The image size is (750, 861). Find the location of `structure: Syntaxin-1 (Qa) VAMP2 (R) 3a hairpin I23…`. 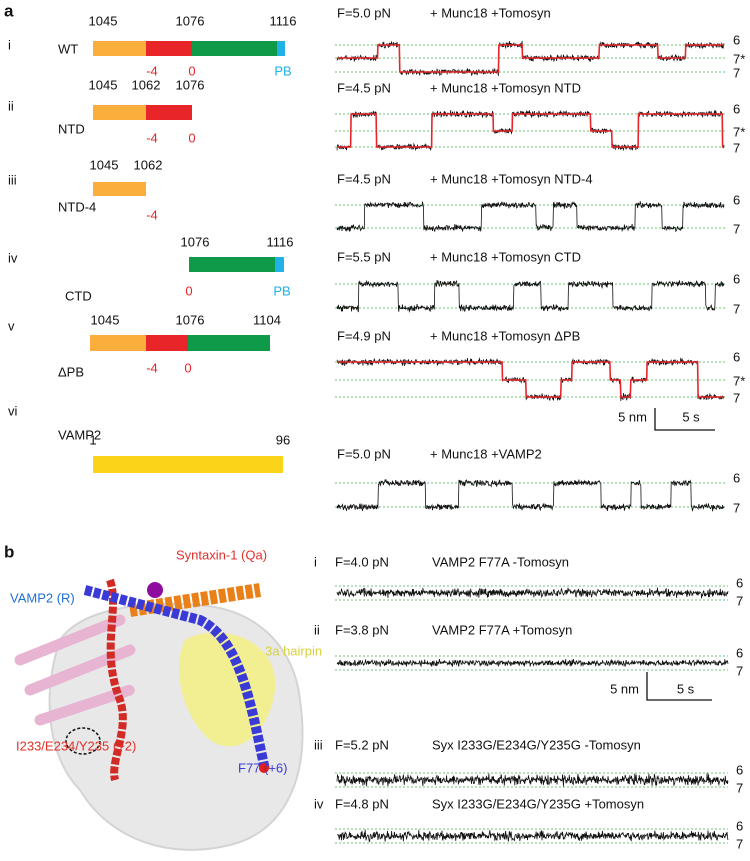

structure: Syntaxin-1 (Qa) VAMP2 (R) 3a hairpin I23… is located at coordinates (166, 699).